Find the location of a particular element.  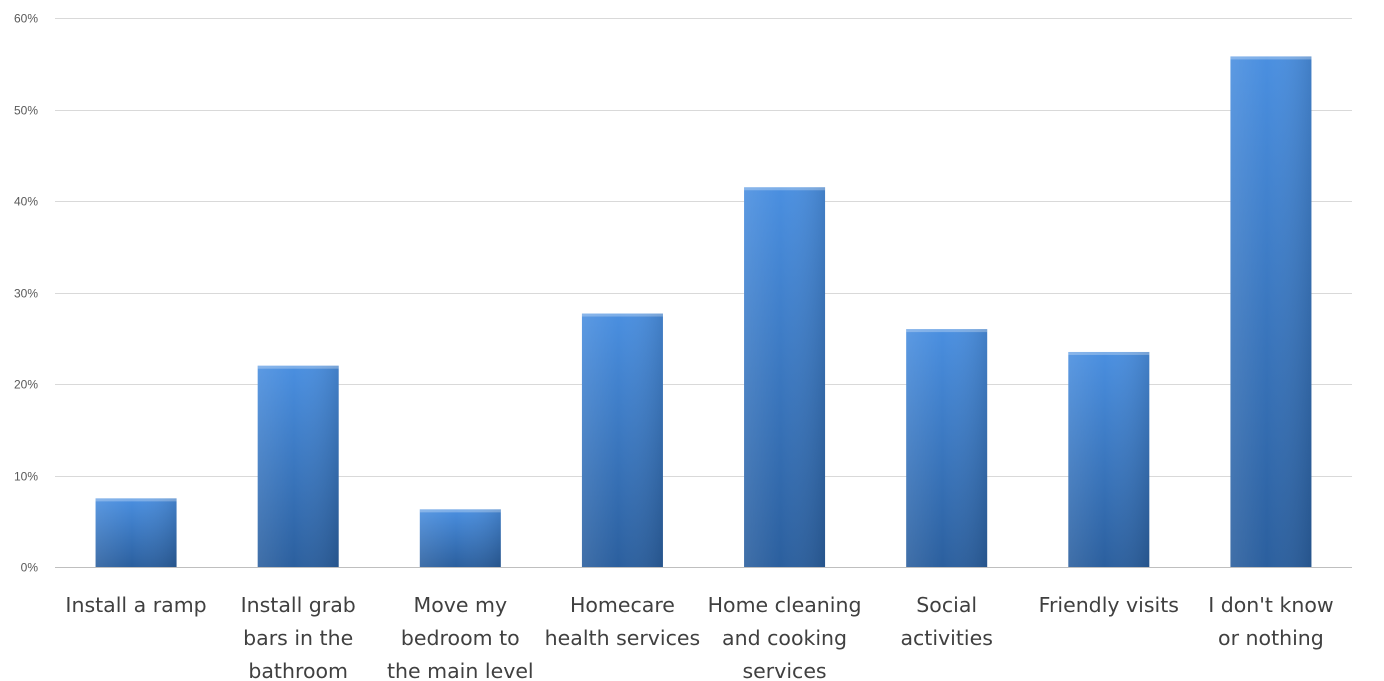

y-tick-label: 40% is located at coordinates (26, 202).